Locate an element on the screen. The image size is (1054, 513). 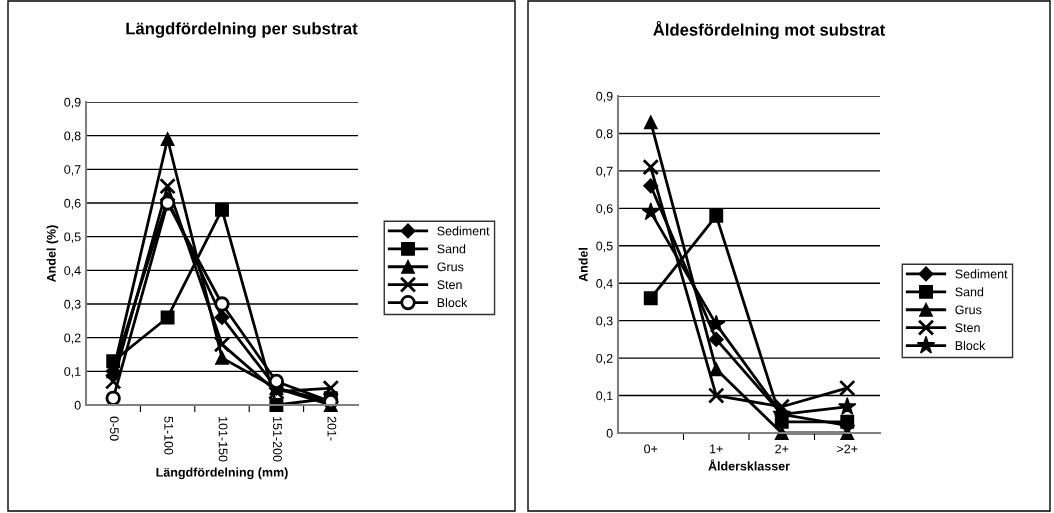
x-tick-label: 51-100 is located at coordinates (169, 435).